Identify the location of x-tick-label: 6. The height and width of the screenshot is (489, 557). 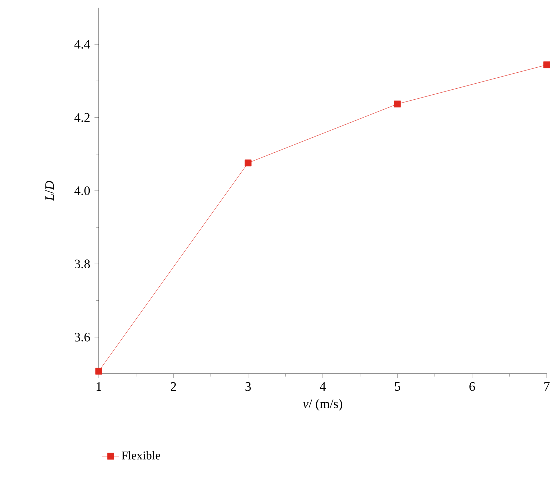
(473, 387).